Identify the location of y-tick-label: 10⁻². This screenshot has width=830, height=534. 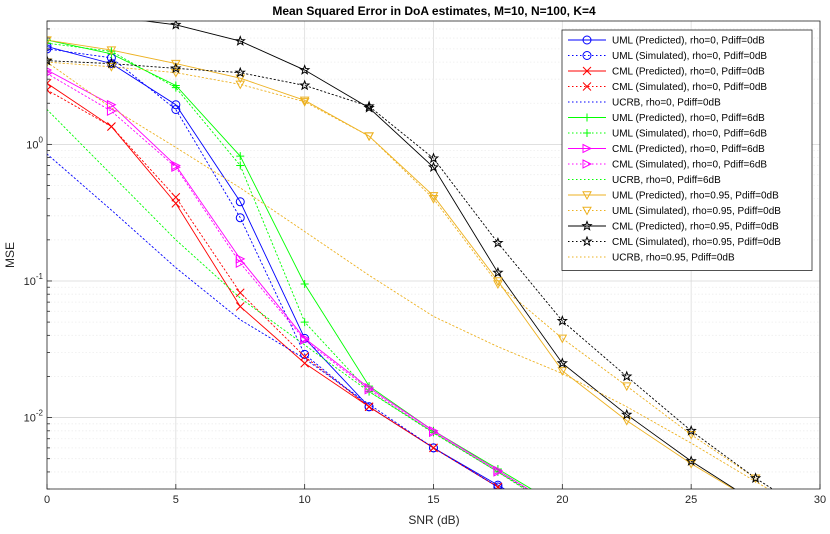
(34, 417).